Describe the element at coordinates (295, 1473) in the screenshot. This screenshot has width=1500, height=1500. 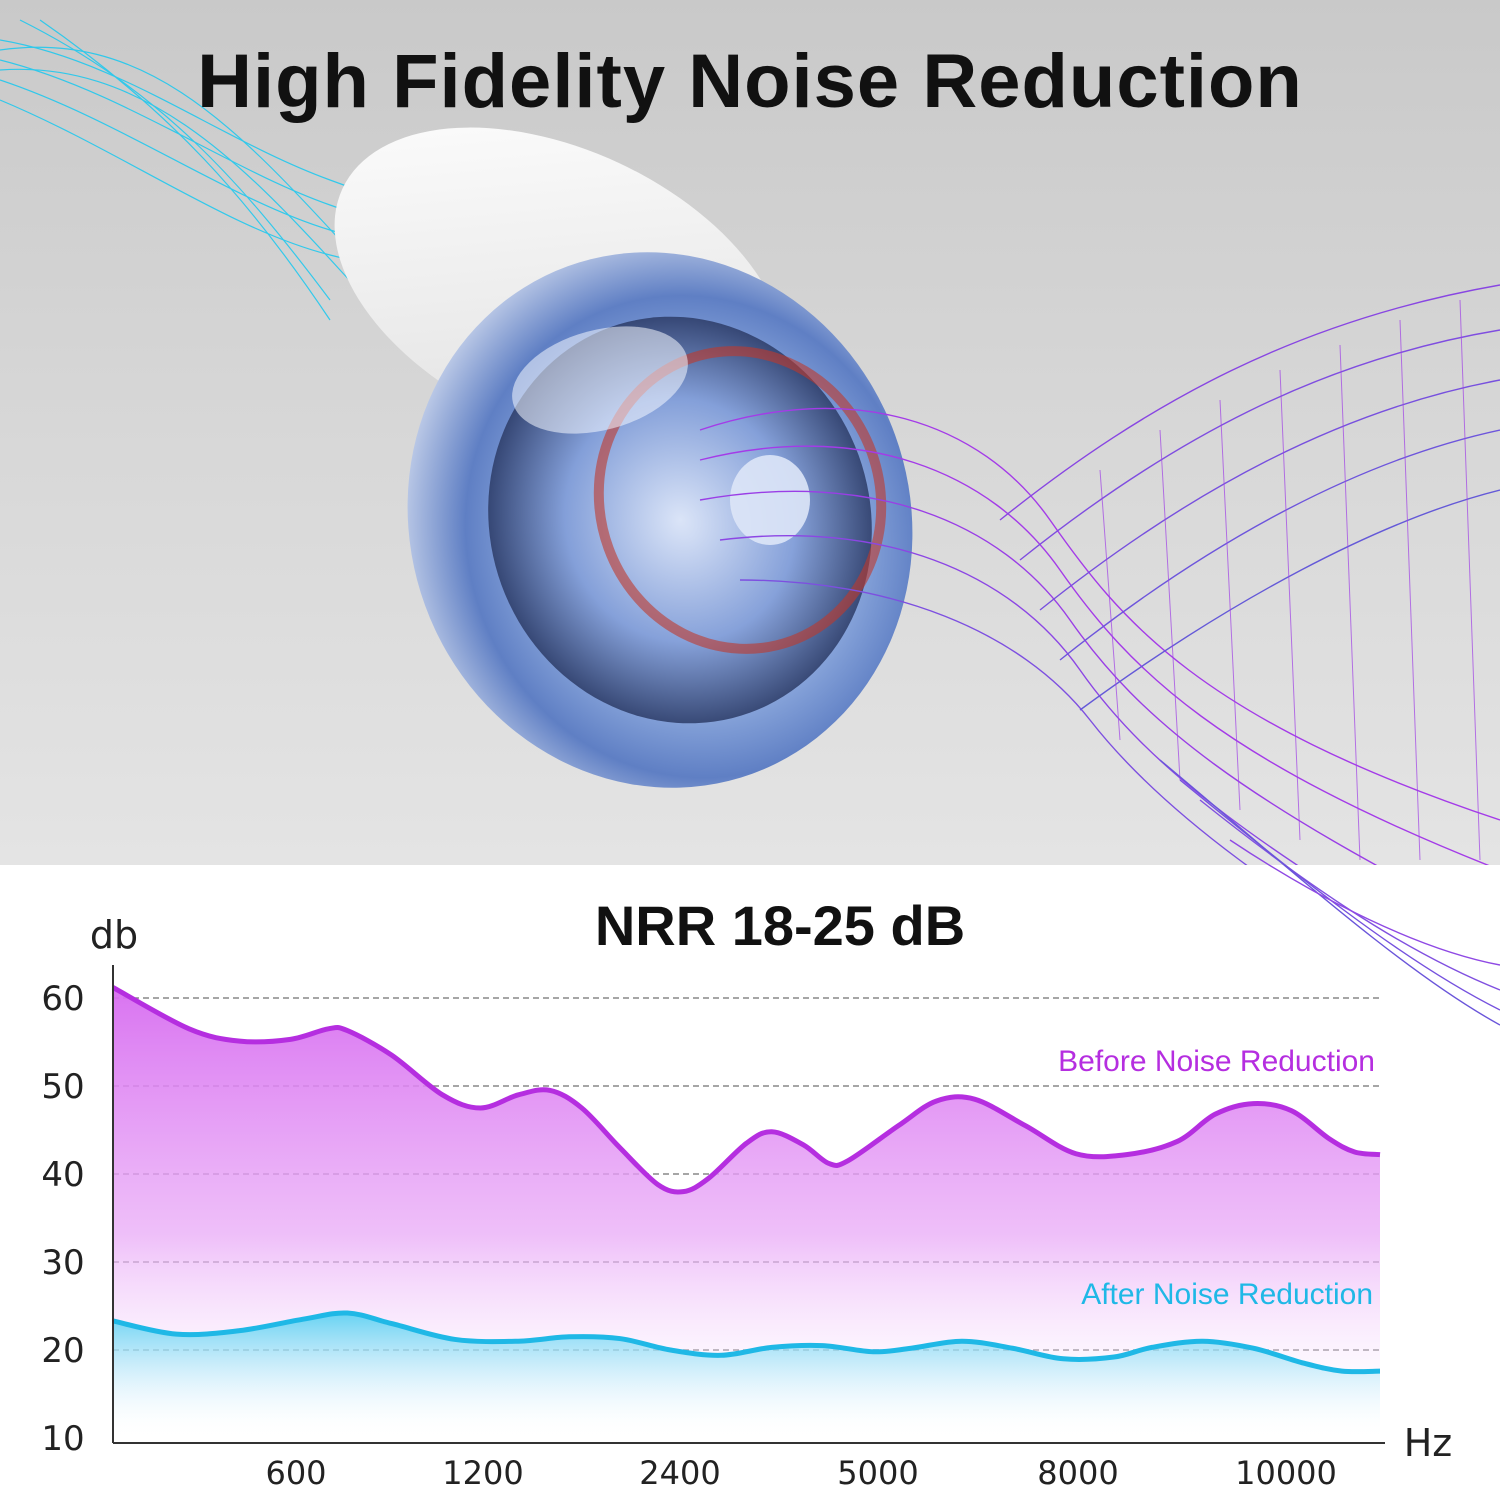
I see `x-tick-label-600: 600` at that location.